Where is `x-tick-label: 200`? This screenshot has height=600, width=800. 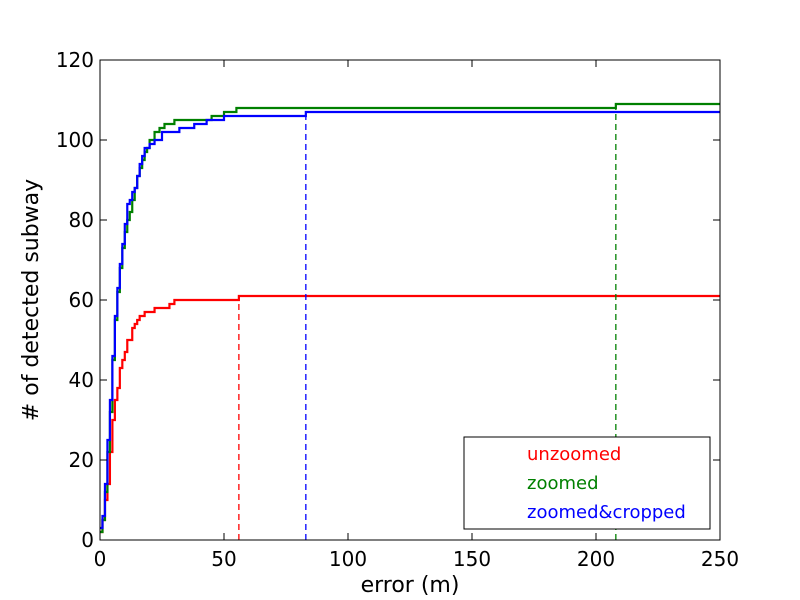 x-tick-label: 200 is located at coordinates (596, 559).